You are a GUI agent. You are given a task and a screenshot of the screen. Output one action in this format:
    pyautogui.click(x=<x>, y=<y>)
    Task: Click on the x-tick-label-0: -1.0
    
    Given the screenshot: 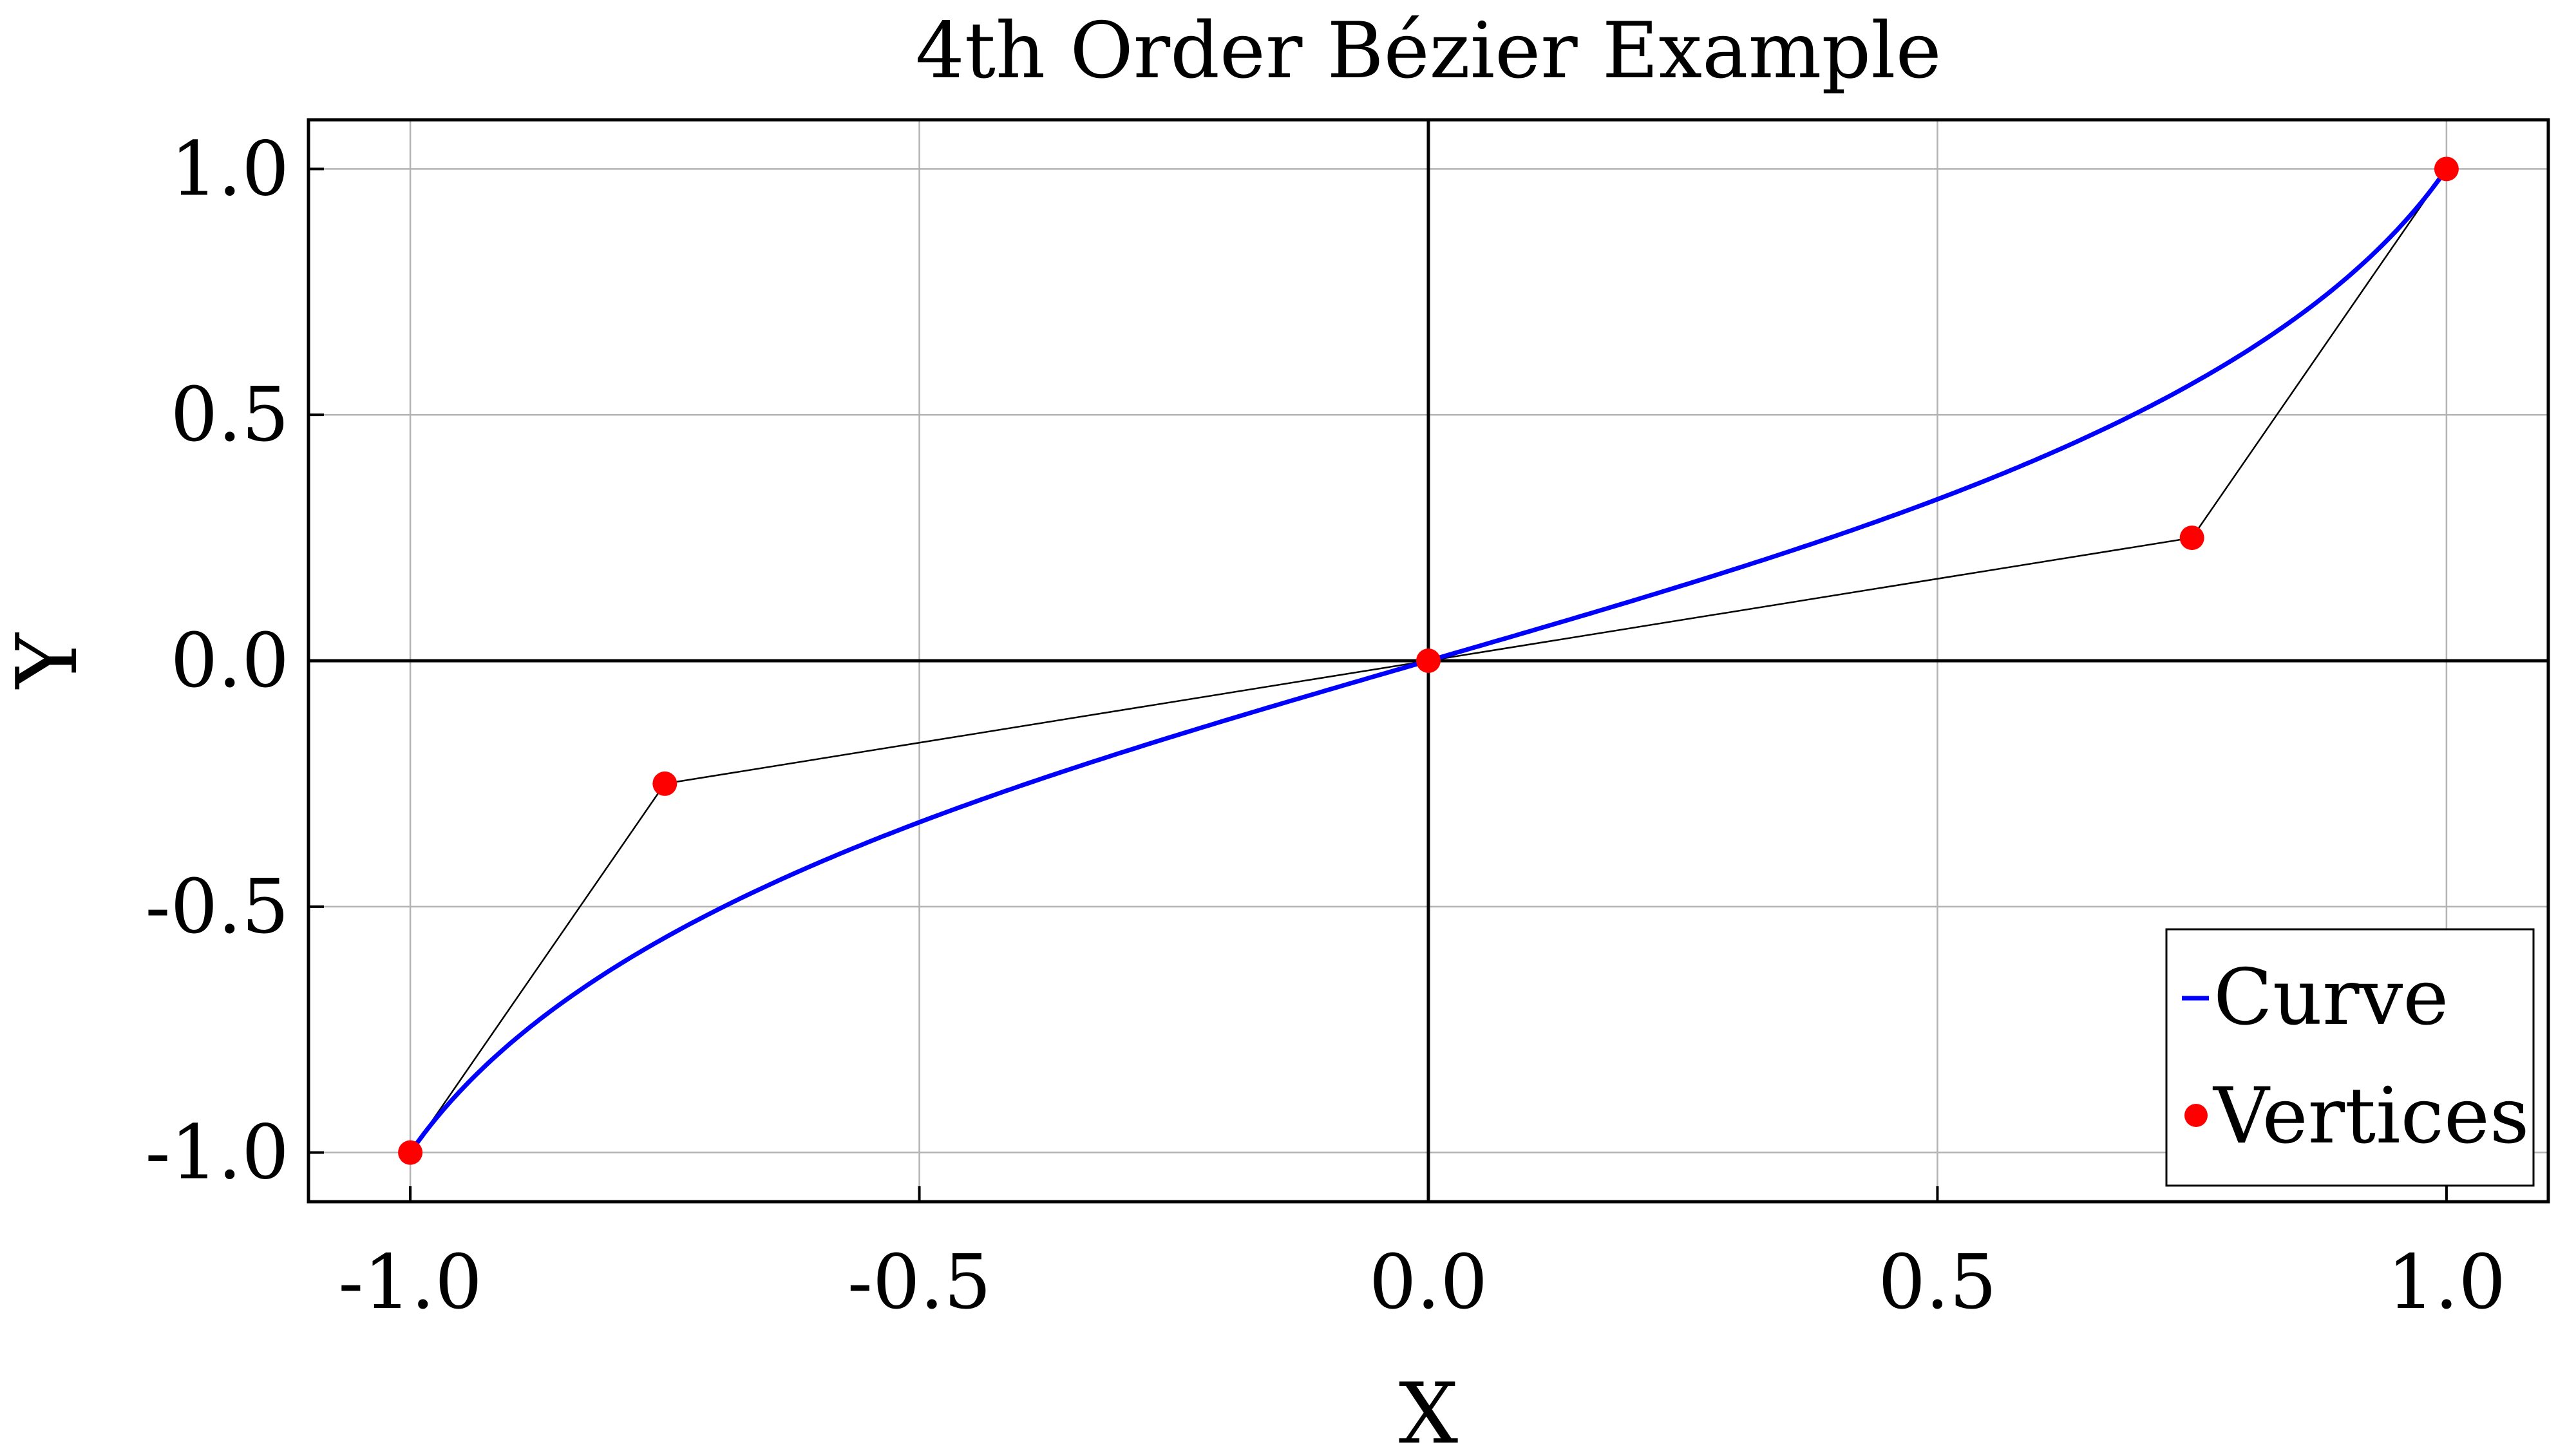 What is the action you would take?
    pyautogui.click(x=410, y=1283)
    